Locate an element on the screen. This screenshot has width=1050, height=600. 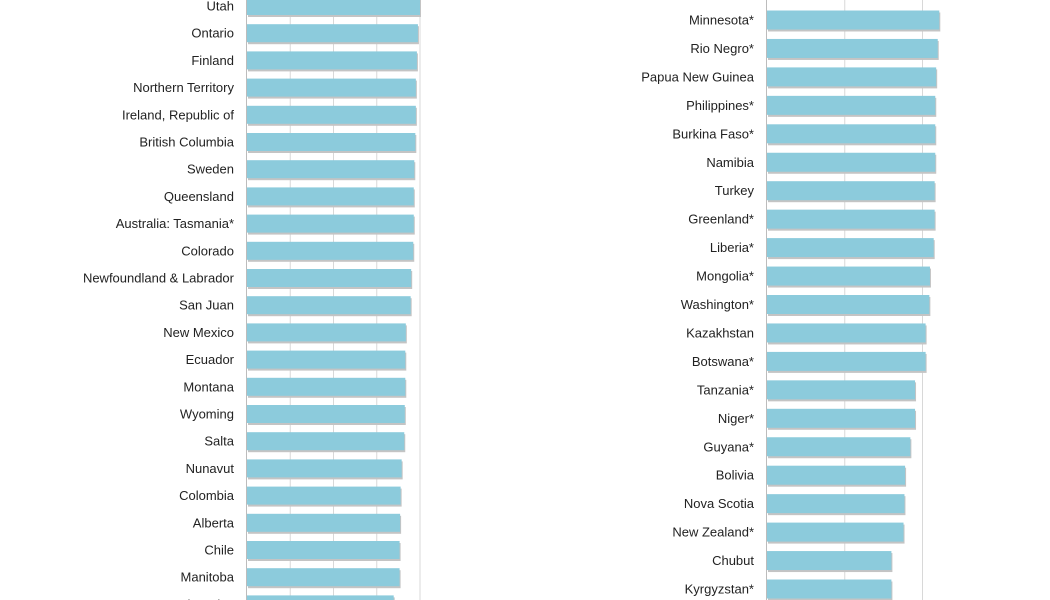
category-label: Bolivia is located at coordinates (735, 475).